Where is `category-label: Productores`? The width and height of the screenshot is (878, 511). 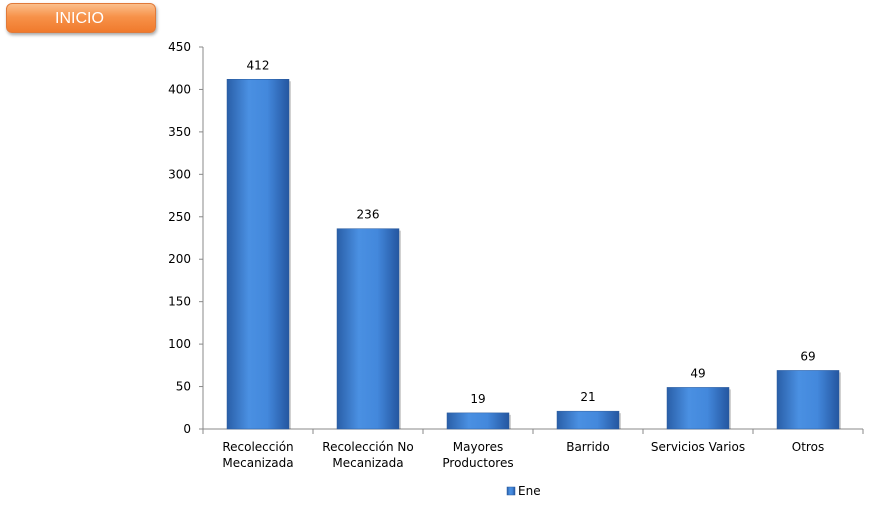 category-label: Productores is located at coordinates (477, 463).